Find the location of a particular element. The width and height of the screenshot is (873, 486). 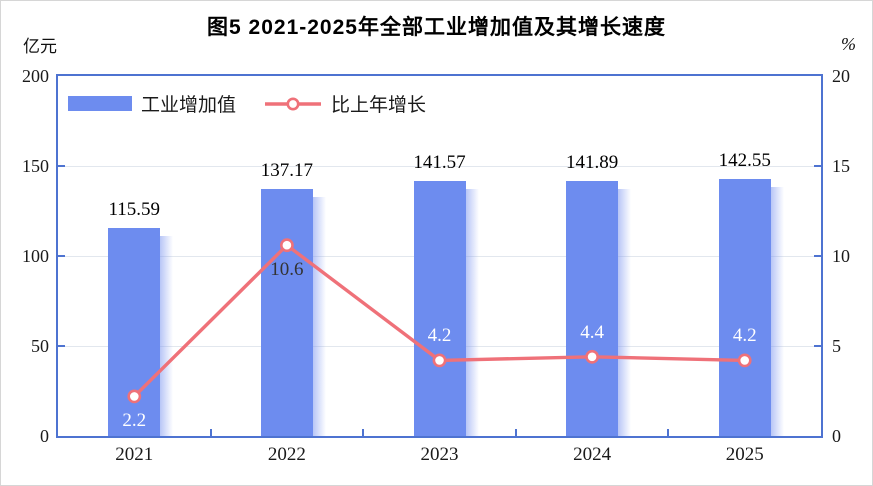

x-axis-category-label: 2025 is located at coordinates (744, 454).